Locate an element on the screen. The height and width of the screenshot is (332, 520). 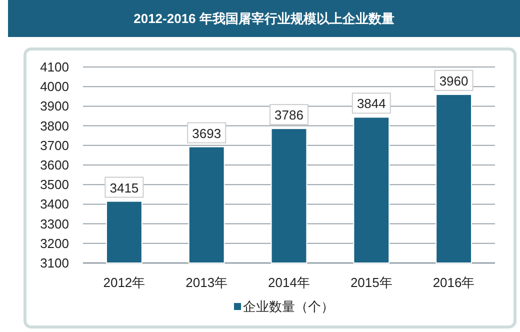
y-tick-label: 3100 is located at coordinates (54, 263).